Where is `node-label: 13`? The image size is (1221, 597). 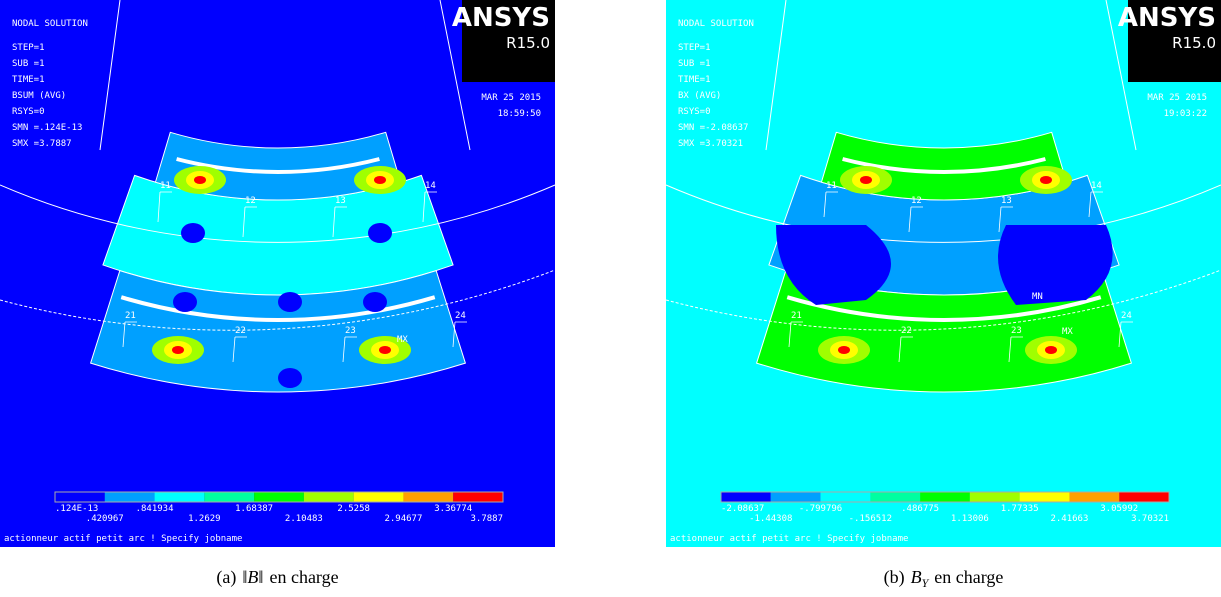 node-label: 13 is located at coordinates (1006, 201).